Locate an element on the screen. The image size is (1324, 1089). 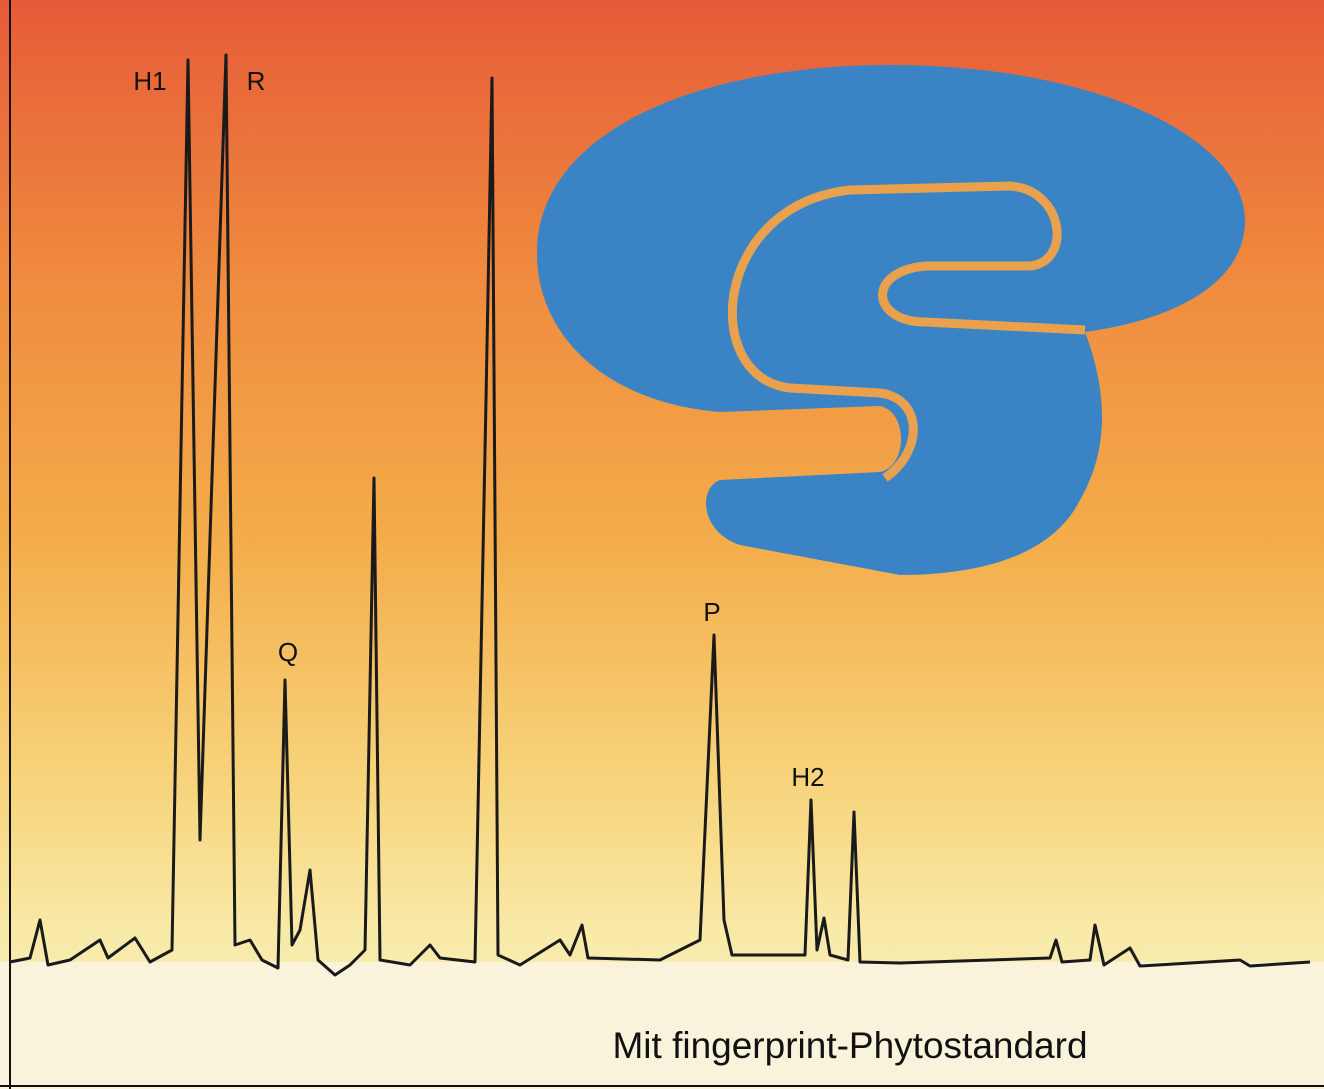
lower-band is located at coordinates (662, 1025).